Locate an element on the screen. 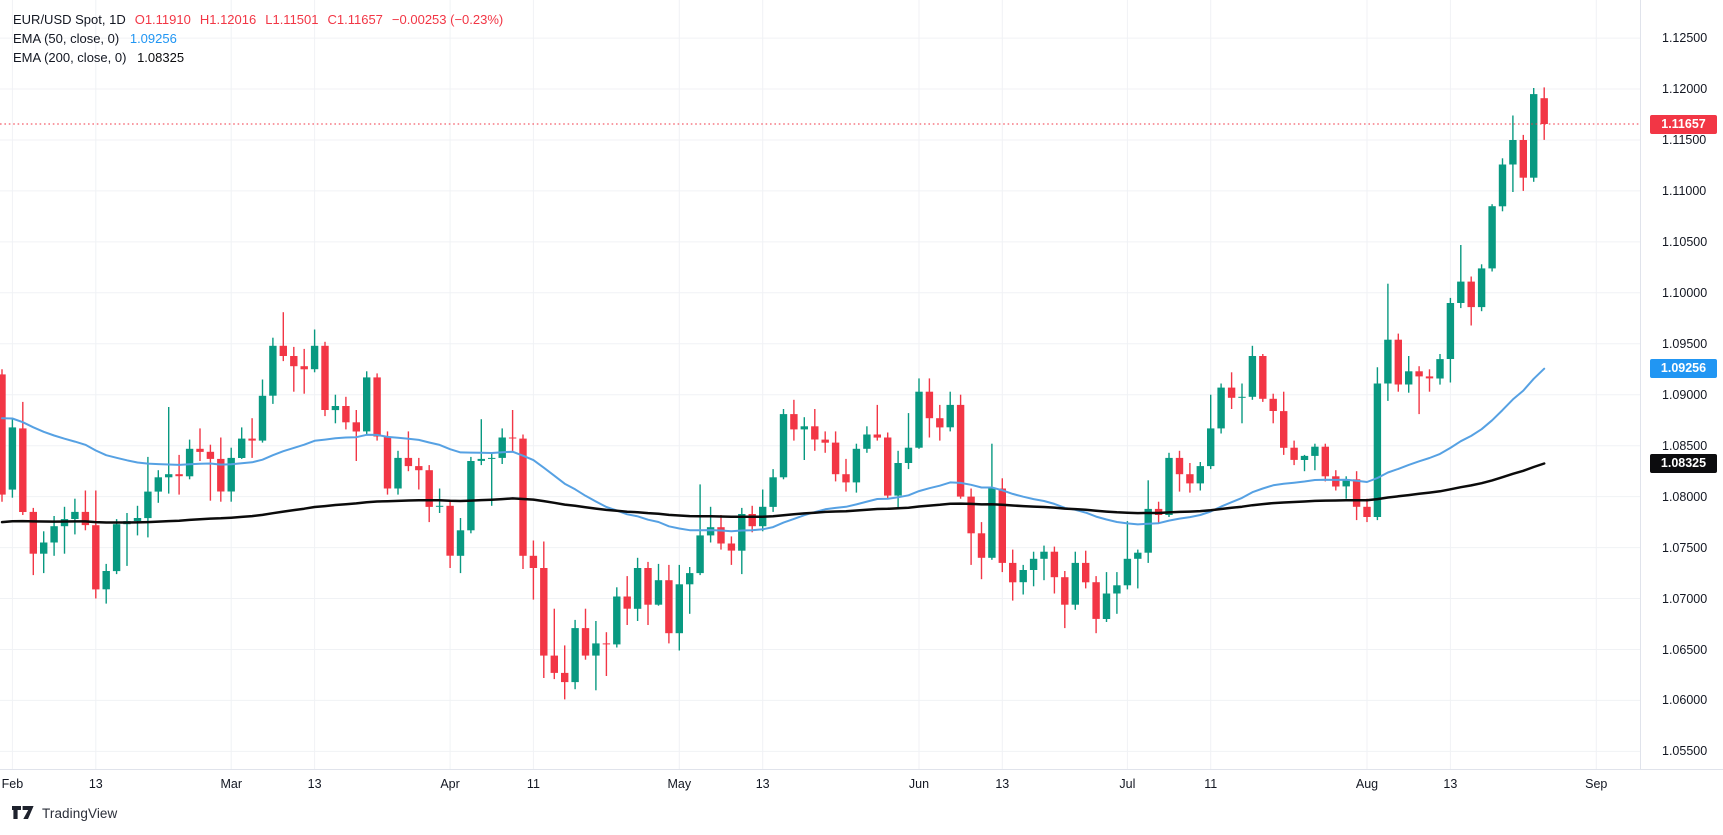 Image resolution: width=1723 pixels, height=835 pixels. ema-200-line is located at coordinates (773, 493).